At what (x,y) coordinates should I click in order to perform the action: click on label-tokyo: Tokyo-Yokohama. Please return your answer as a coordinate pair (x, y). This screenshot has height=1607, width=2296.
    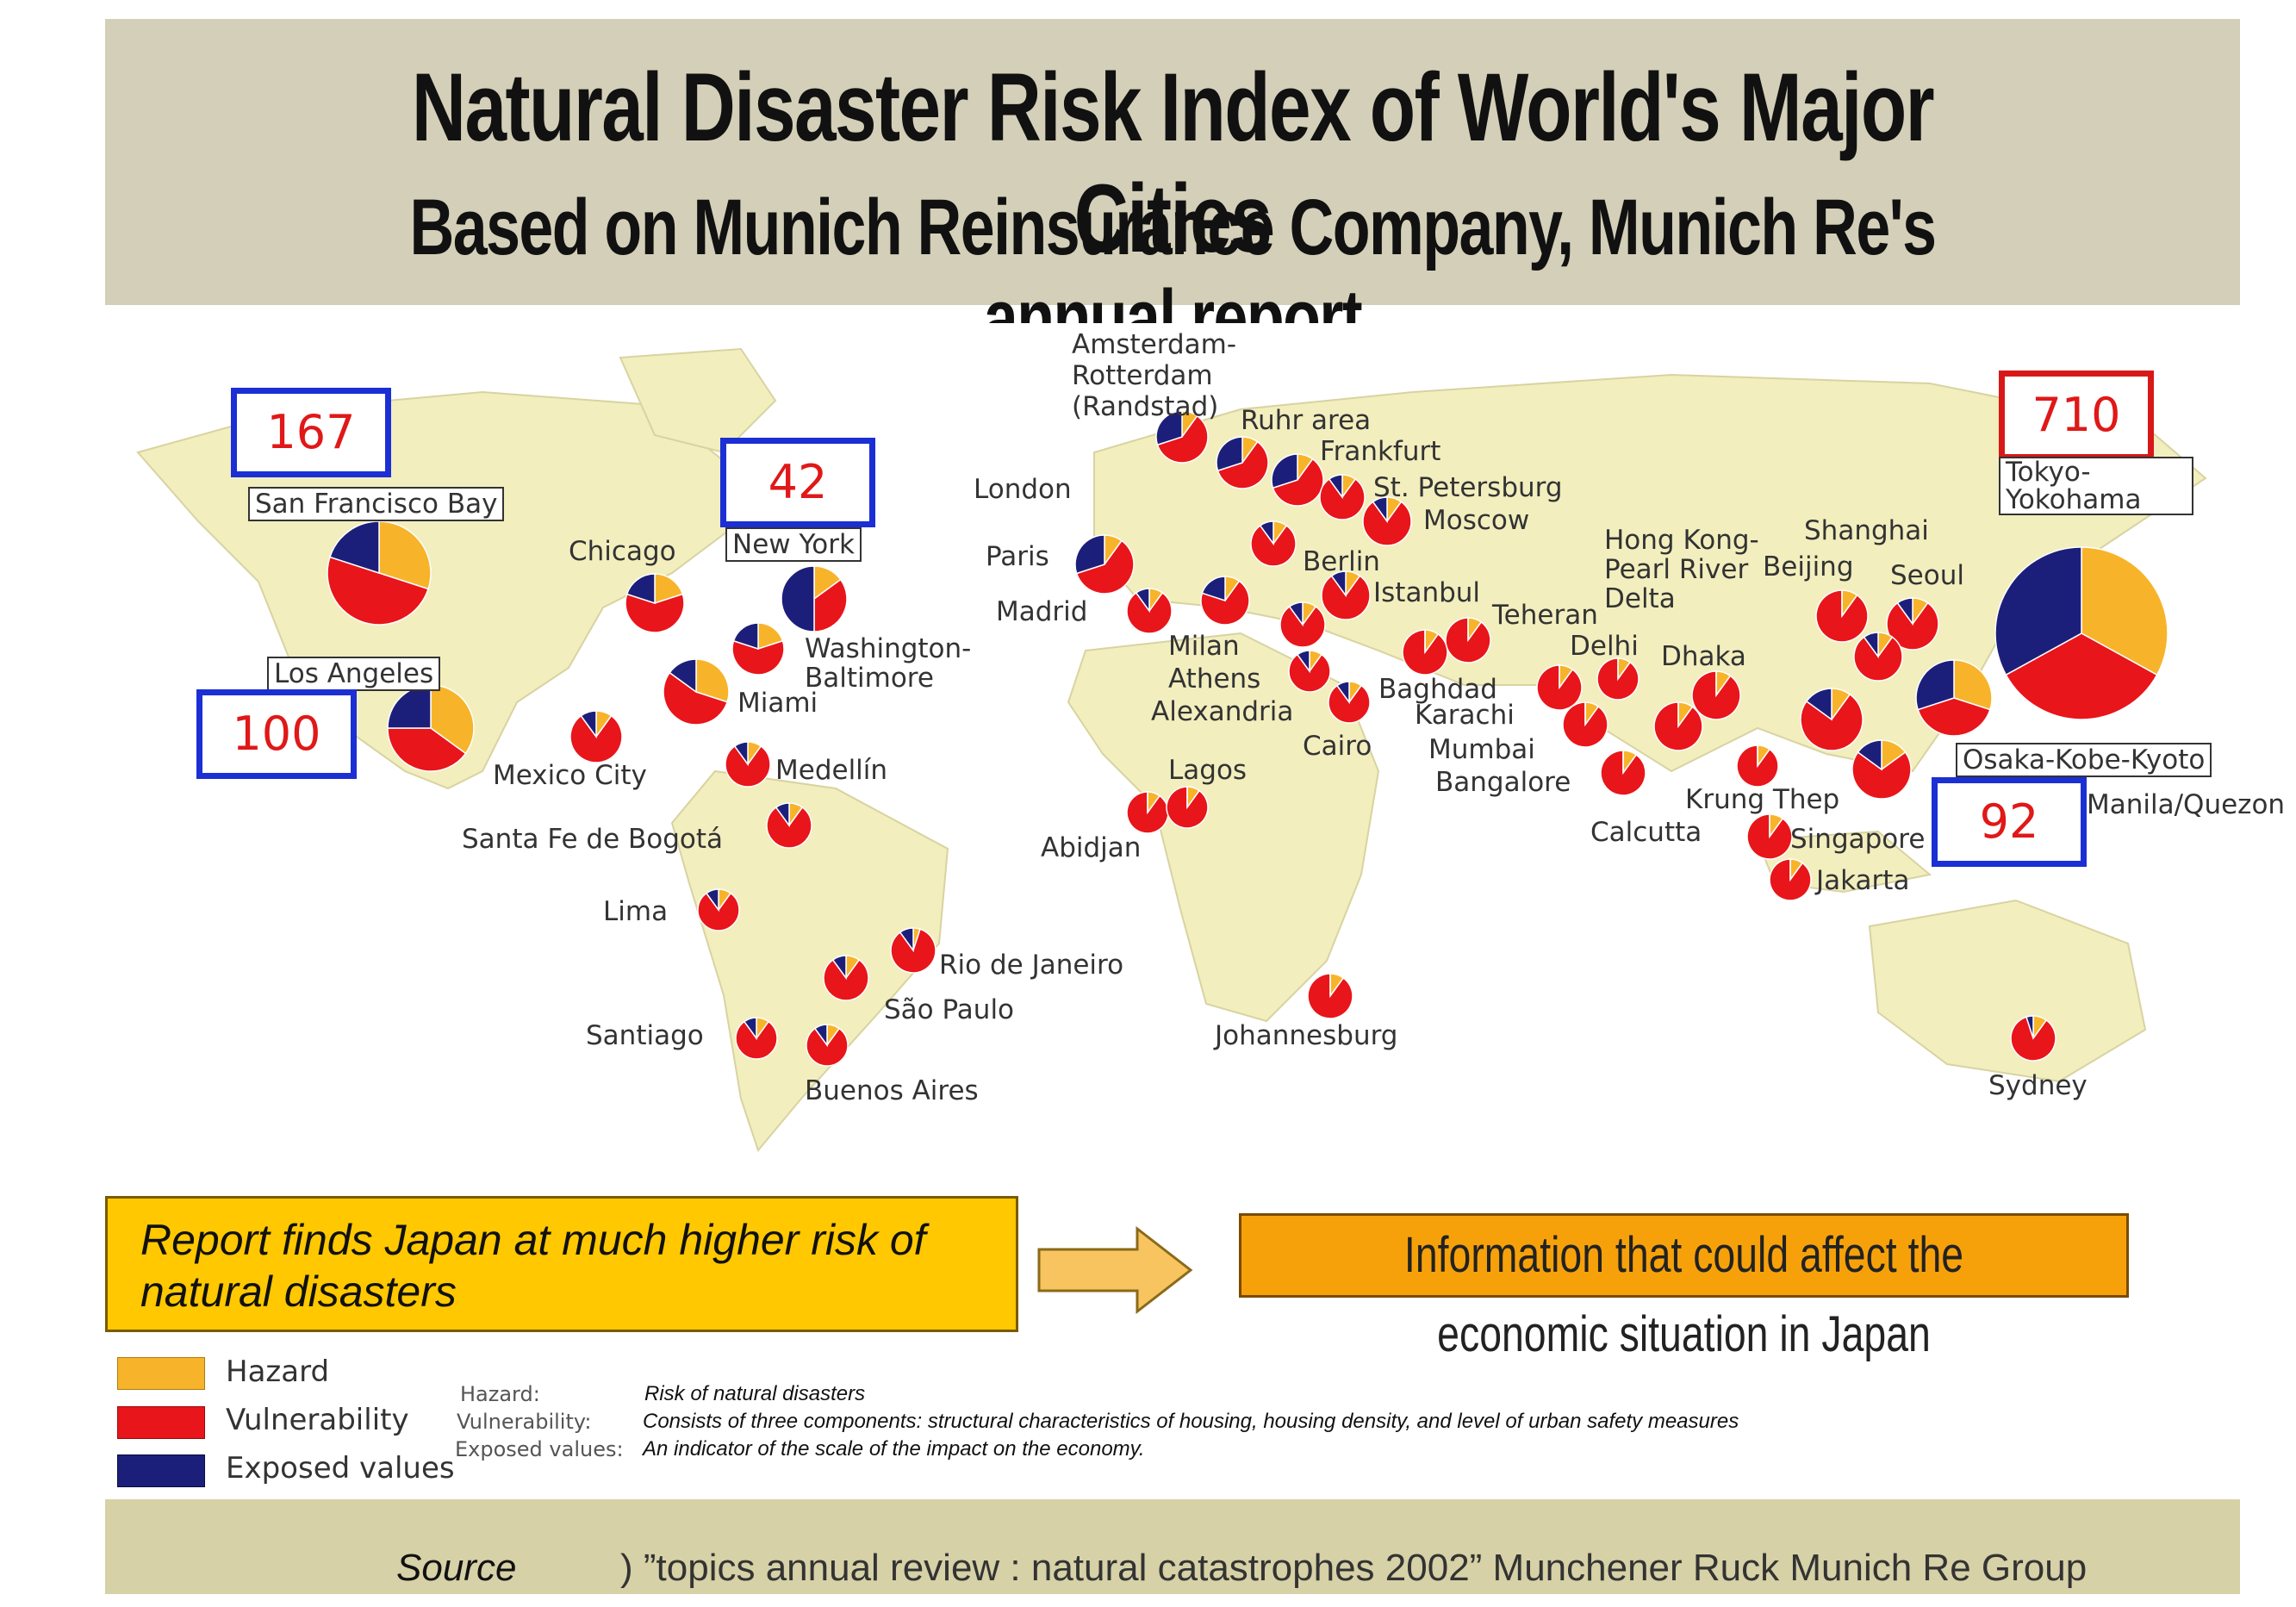
    Looking at the image, I should click on (2096, 486).